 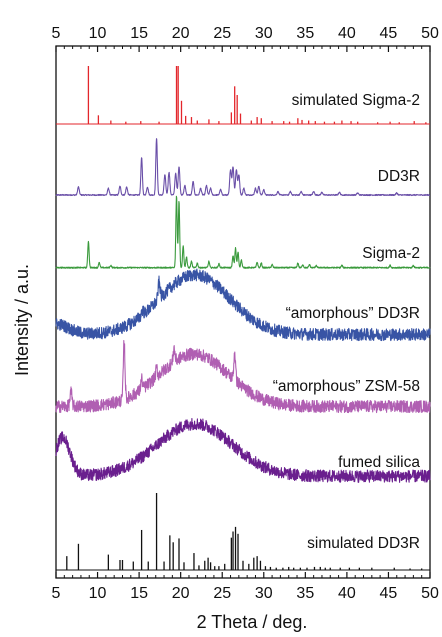 I want to click on top-x-axis: 5 10 15 20 25 30 35 40 45 50, so click(x=245, y=38).